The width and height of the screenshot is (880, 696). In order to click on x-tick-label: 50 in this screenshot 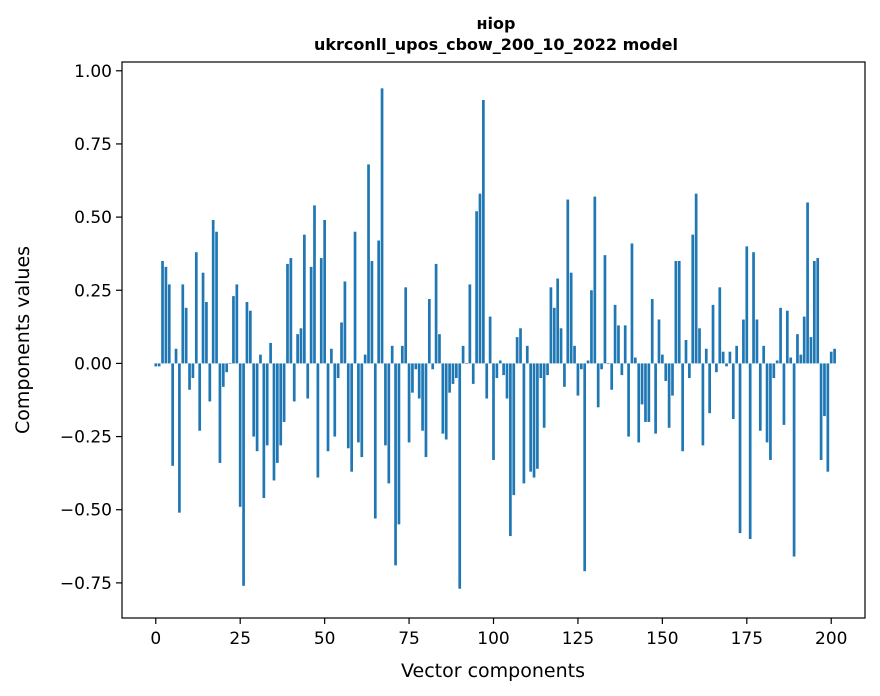, I will do `click(325, 639)`.